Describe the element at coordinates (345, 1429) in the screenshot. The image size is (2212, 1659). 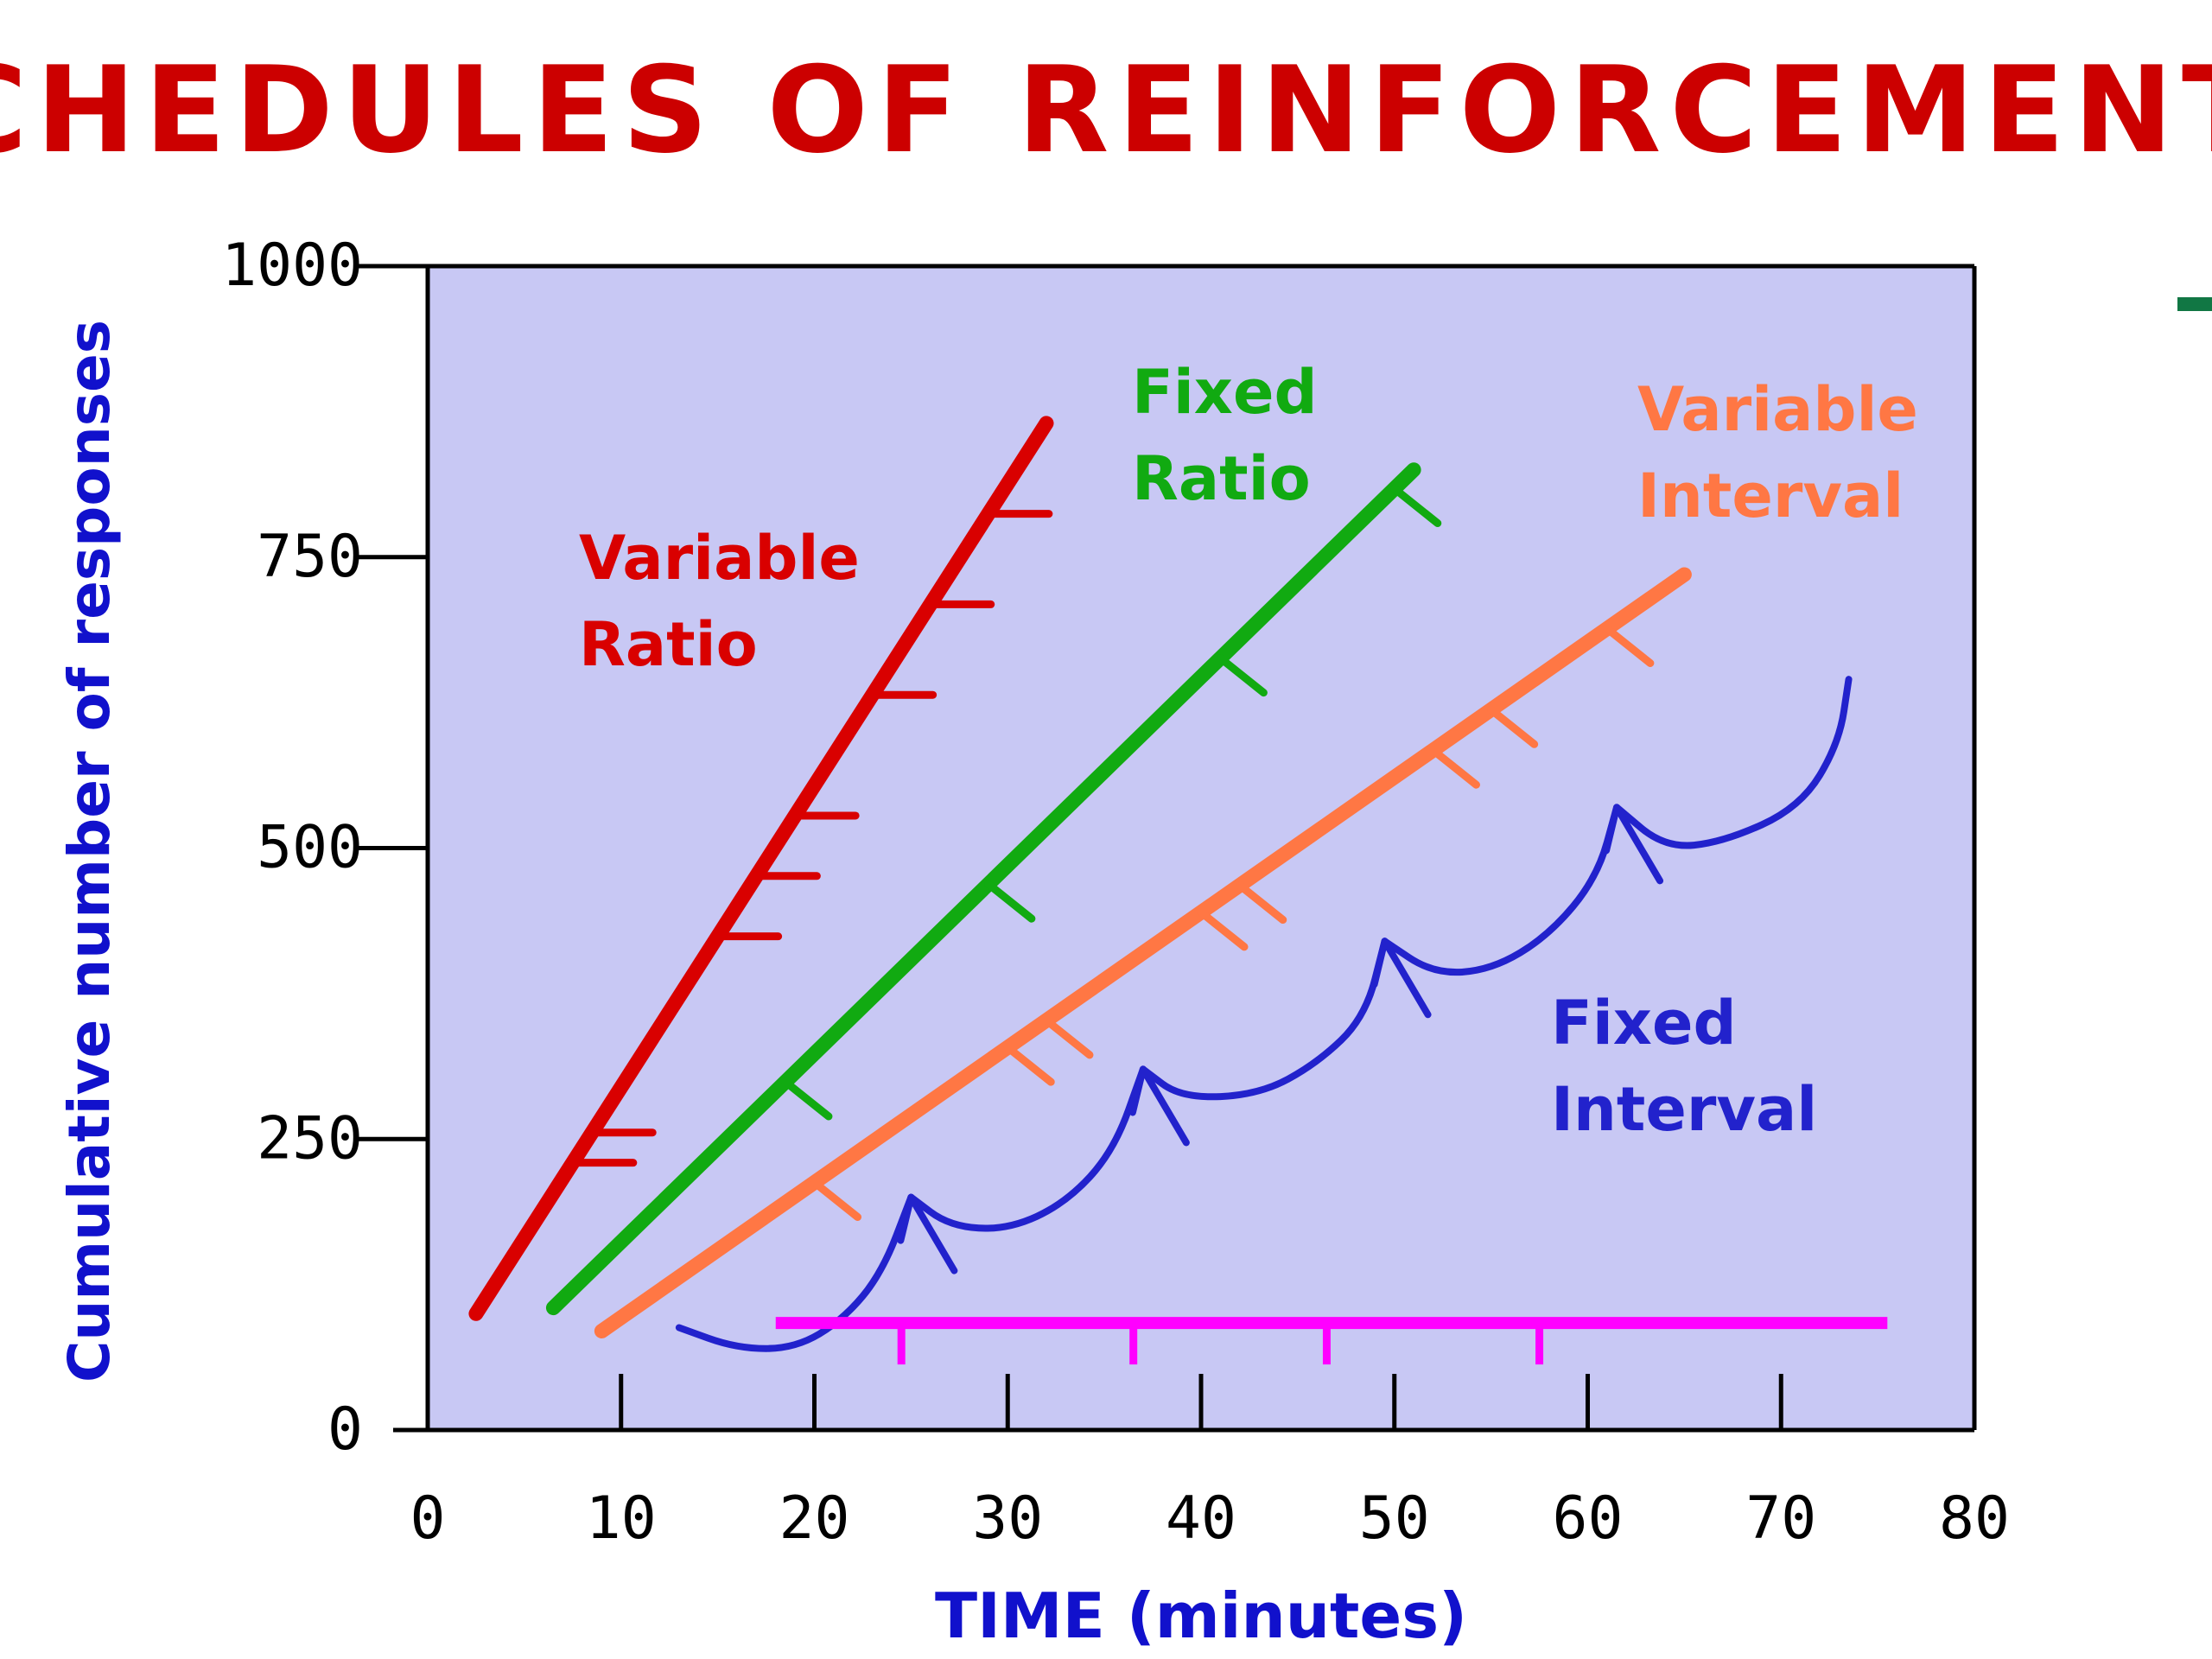
I see `y-tick-label: 0` at that location.